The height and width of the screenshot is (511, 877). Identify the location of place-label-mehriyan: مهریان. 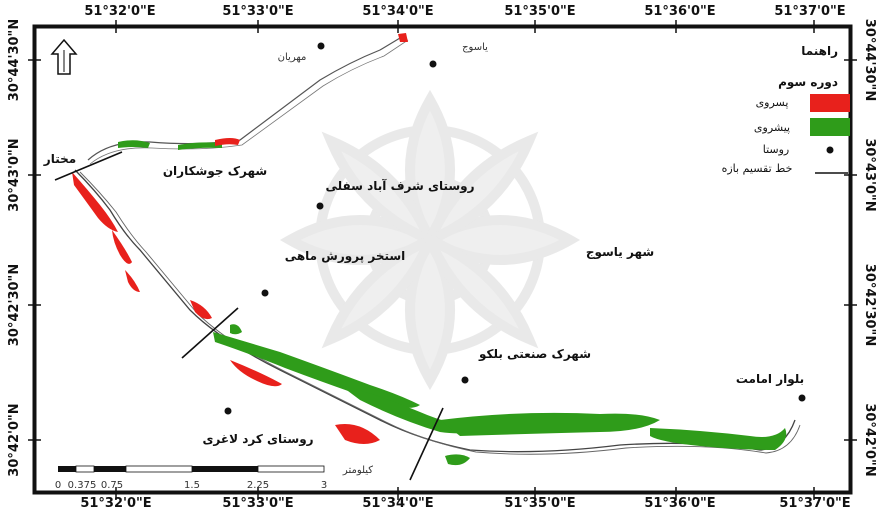
(292, 57).